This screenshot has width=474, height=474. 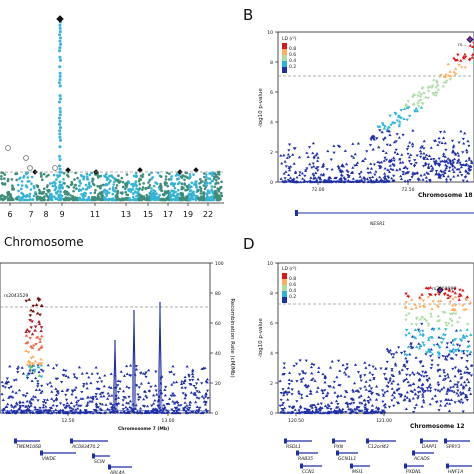 I want to click on panel-b-legend-swatch, so click(x=284, y=58).